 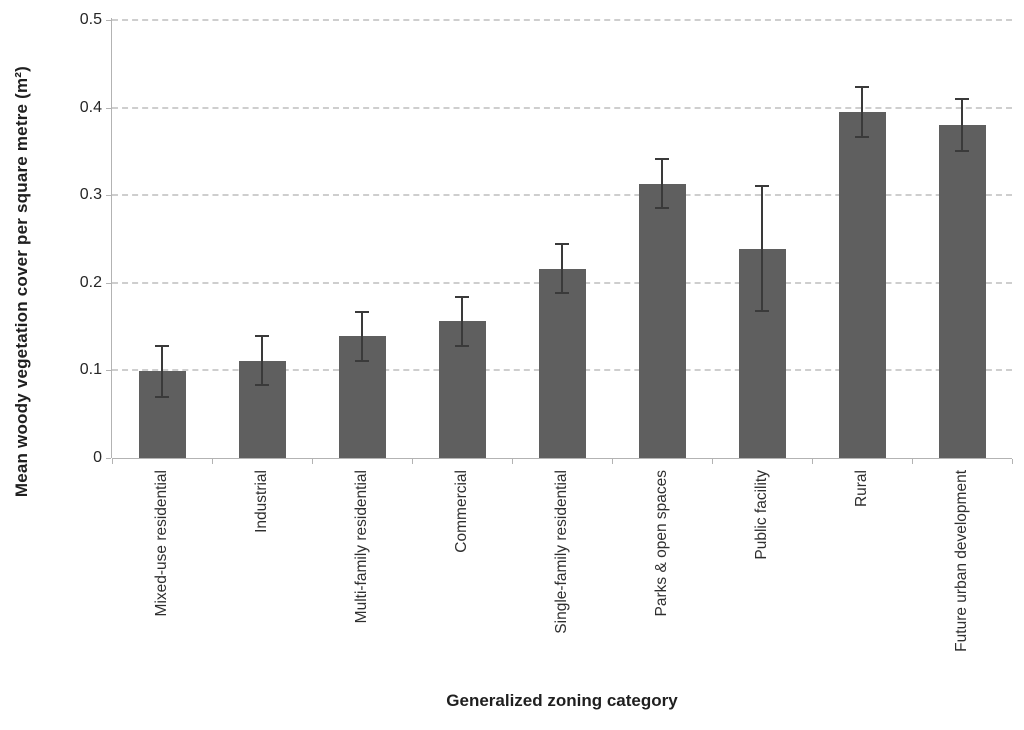 I want to click on y-tick-label: 0.3, so click(x=90, y=195).